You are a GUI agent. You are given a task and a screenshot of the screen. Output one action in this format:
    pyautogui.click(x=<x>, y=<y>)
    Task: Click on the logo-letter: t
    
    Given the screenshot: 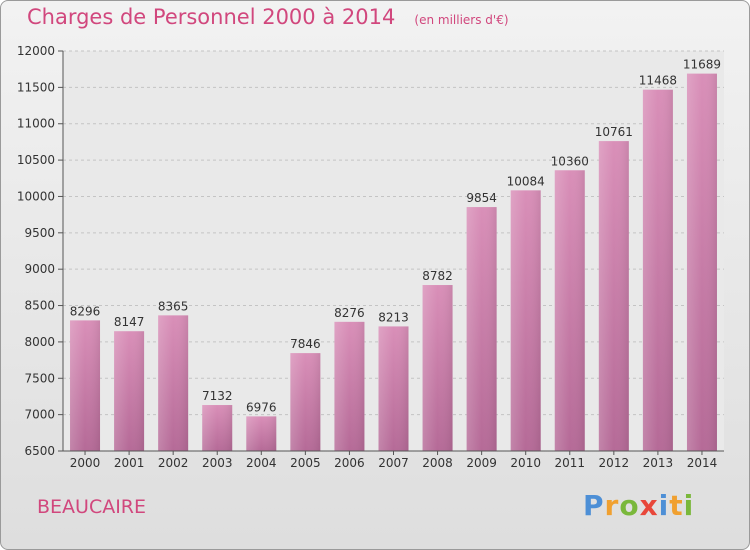 What is the action you would take?
    pyautogui.click(x=676, y=505)
    